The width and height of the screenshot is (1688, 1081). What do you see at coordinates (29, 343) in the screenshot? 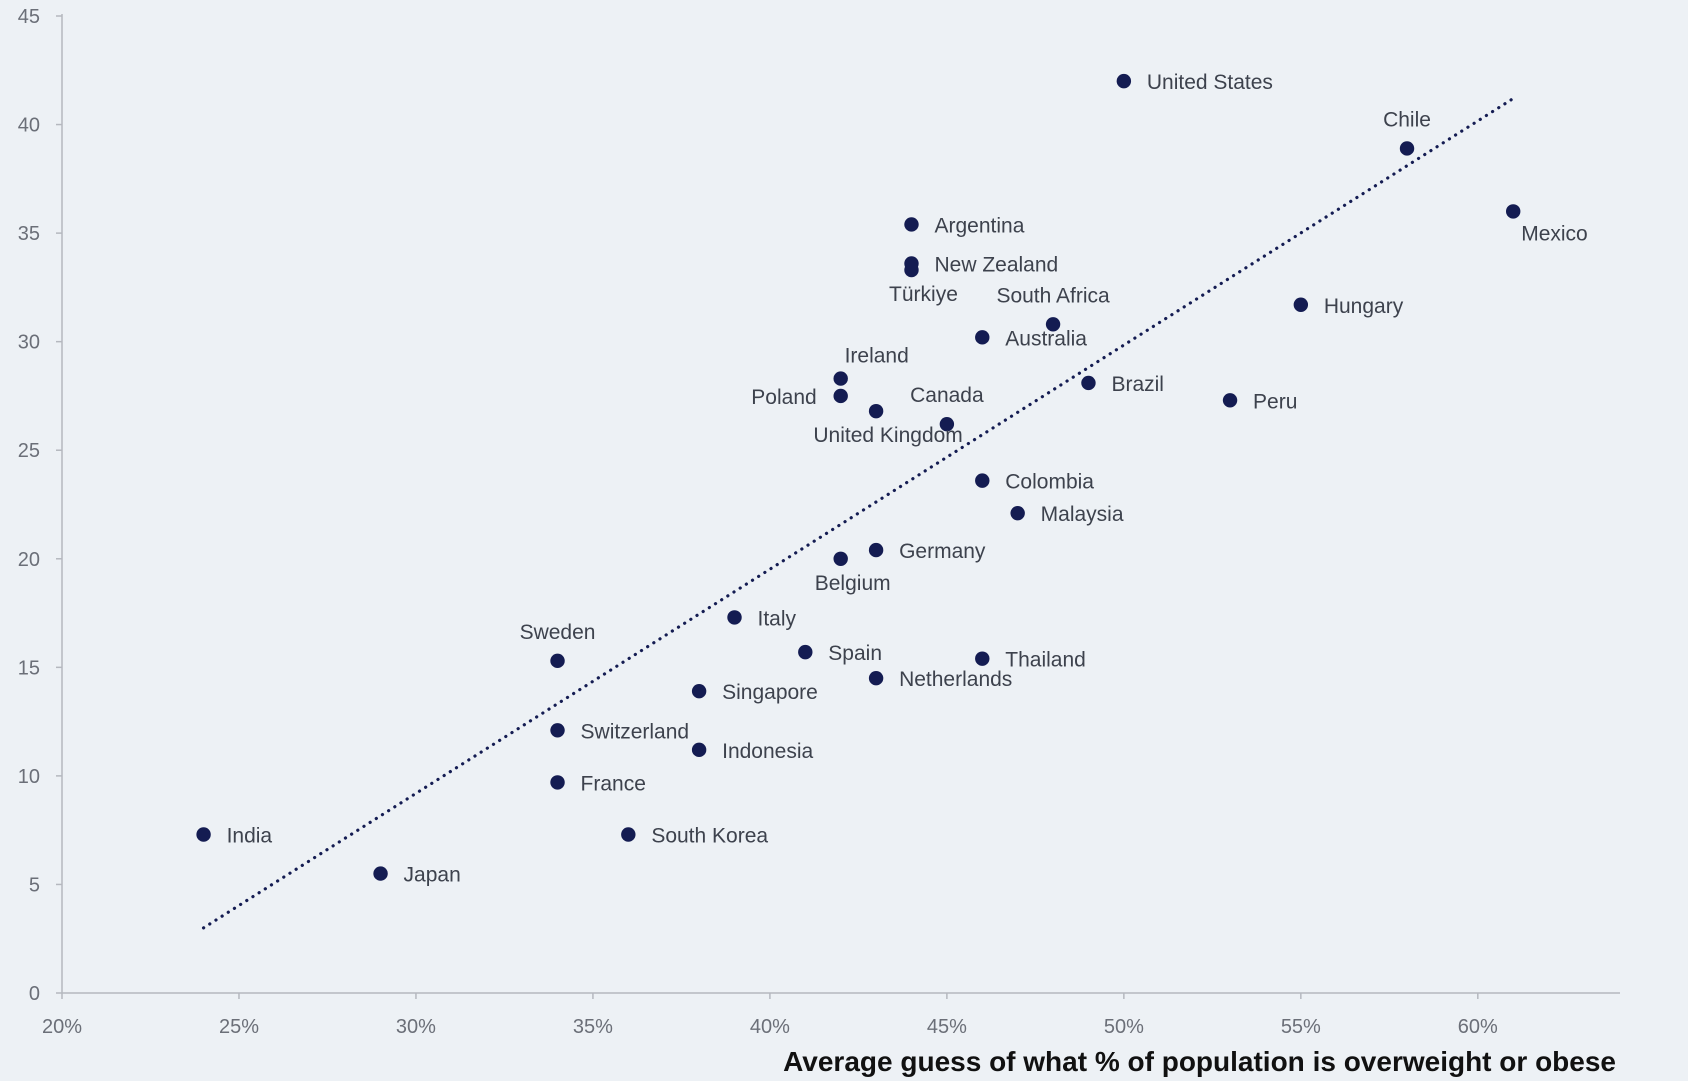
I see `y-tick-label: 30` at bounding box center [29, 343].